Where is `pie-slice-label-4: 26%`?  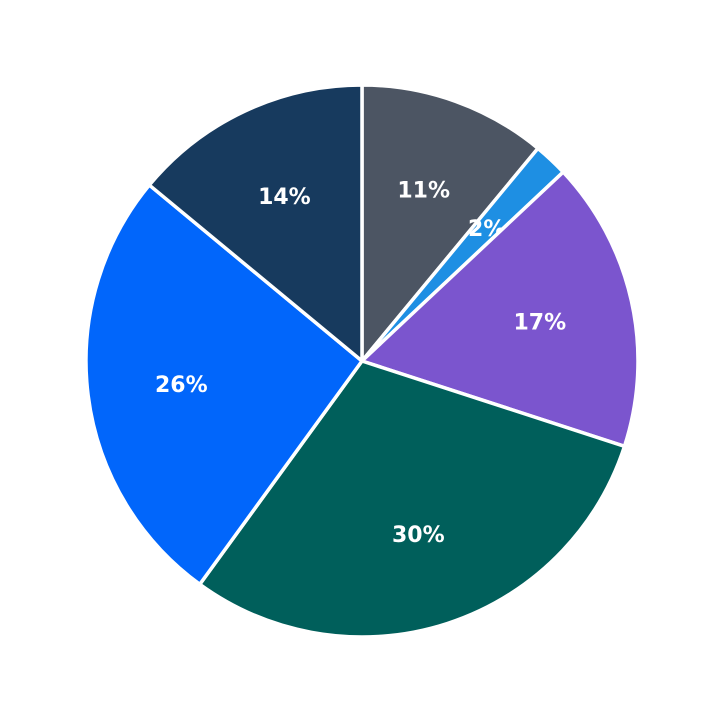
pie-slice-label-4: 26% is located at coordinates (181, 385).